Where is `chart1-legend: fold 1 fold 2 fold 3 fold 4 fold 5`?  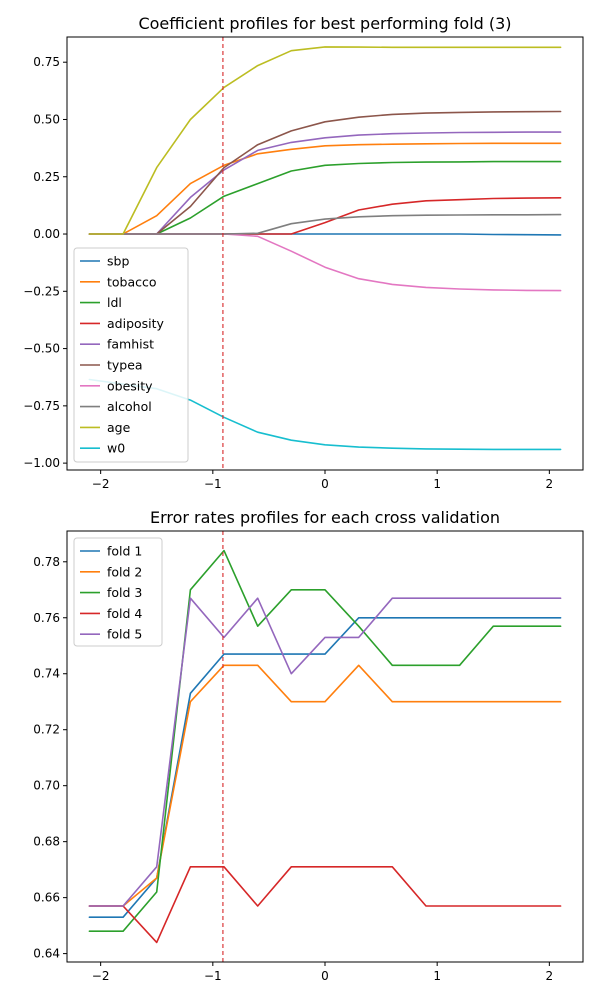 chart1-legend: fold 1 fold 2 fold 3 fold 4 fold 5 is located at coordinates (118, 592).